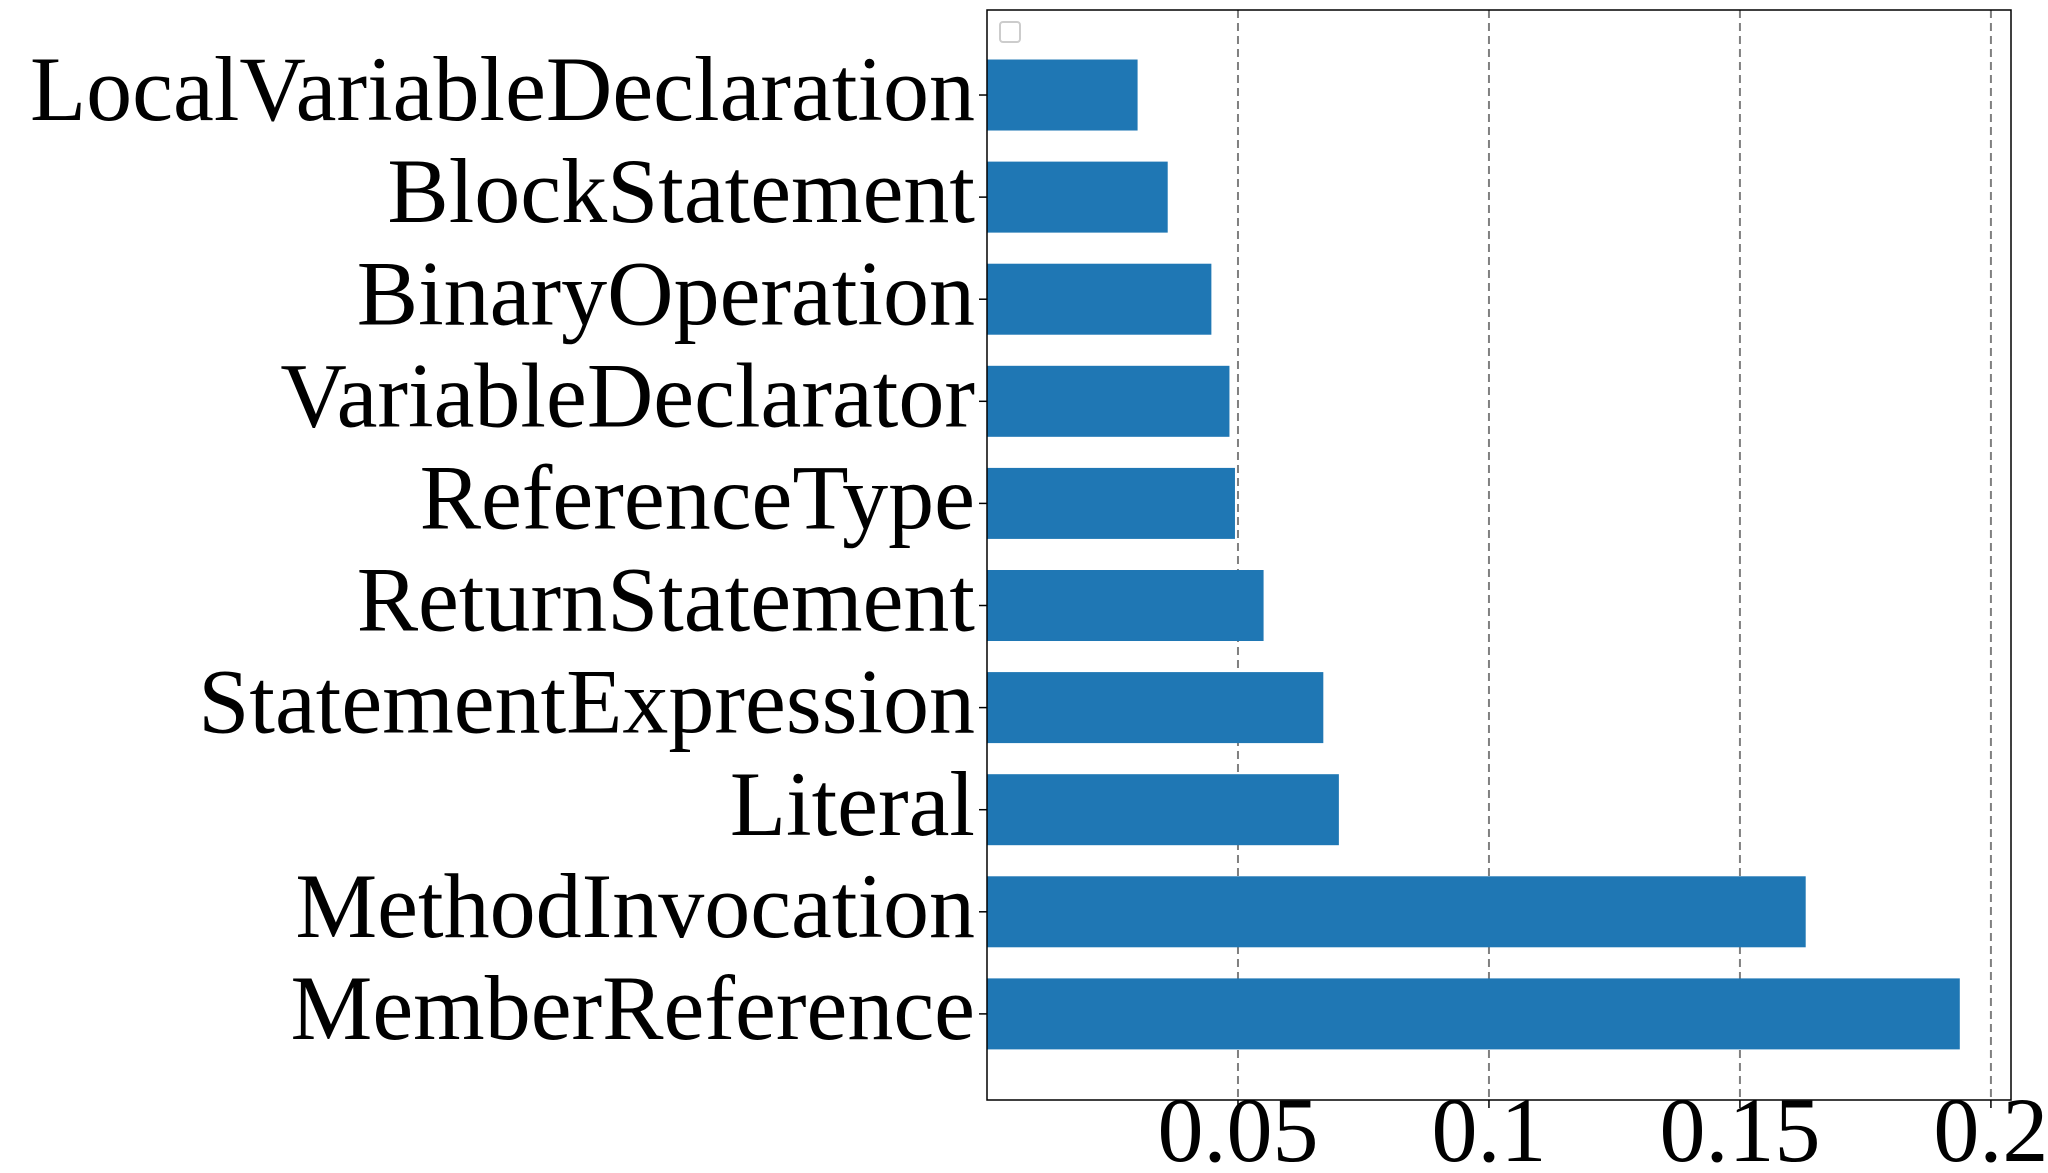  Describe the element at coordinates (1010, 32) in the screenshot. I see `legend-box` at that location.